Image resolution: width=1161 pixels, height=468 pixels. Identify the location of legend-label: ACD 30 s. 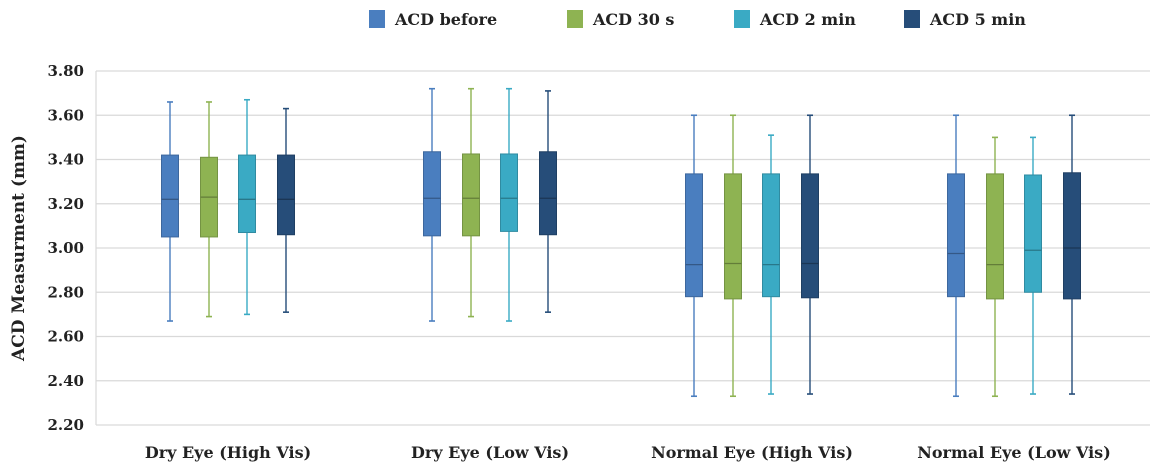
(633, 19).